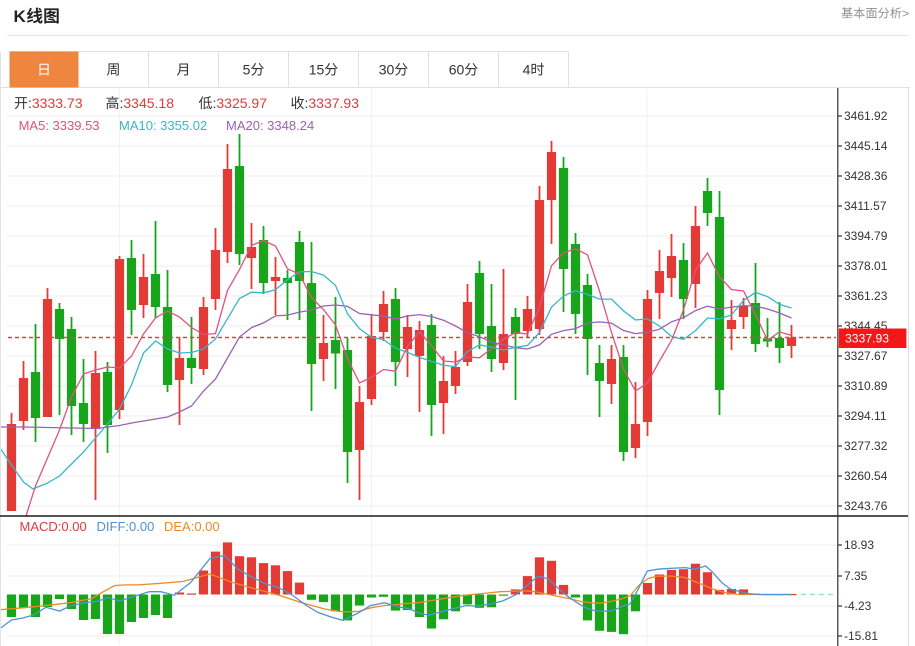 The height and width of the screenshot is (646, 915). I want to click on svg-text: 4, so click(527, 70).